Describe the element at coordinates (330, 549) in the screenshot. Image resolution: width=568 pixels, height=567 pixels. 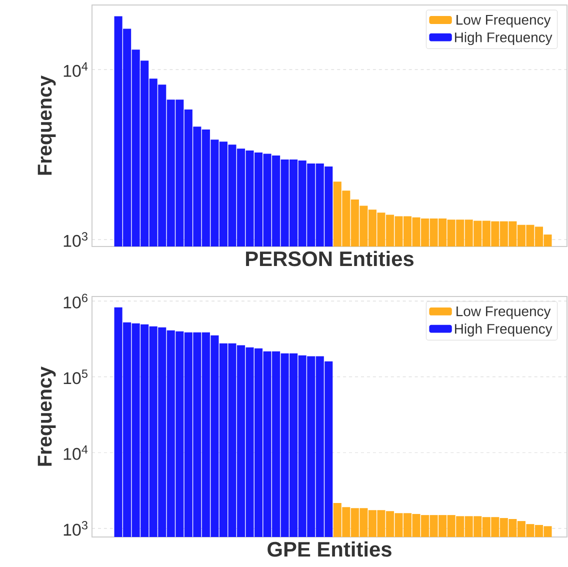
I see `x-axis-title: GPE Entities` at that location.